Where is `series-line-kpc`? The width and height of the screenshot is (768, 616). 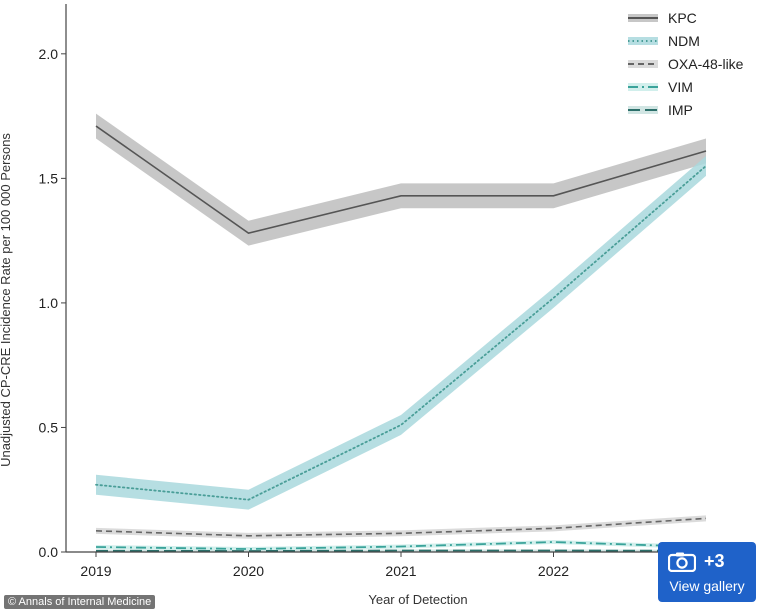 series-line-kpc is located at coordinates (401, 180).